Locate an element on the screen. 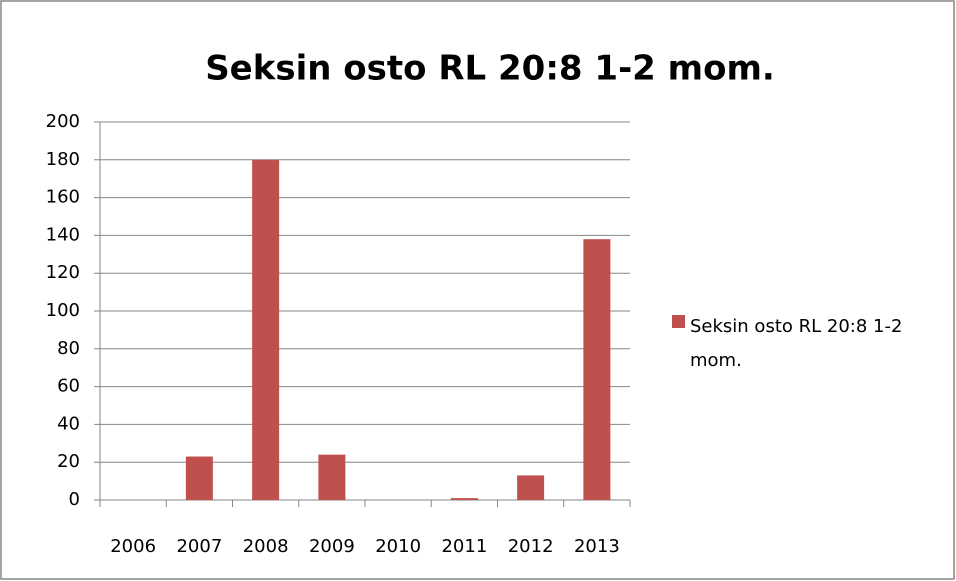  y-tick-label: 0 is located at coordinates (74, 499).